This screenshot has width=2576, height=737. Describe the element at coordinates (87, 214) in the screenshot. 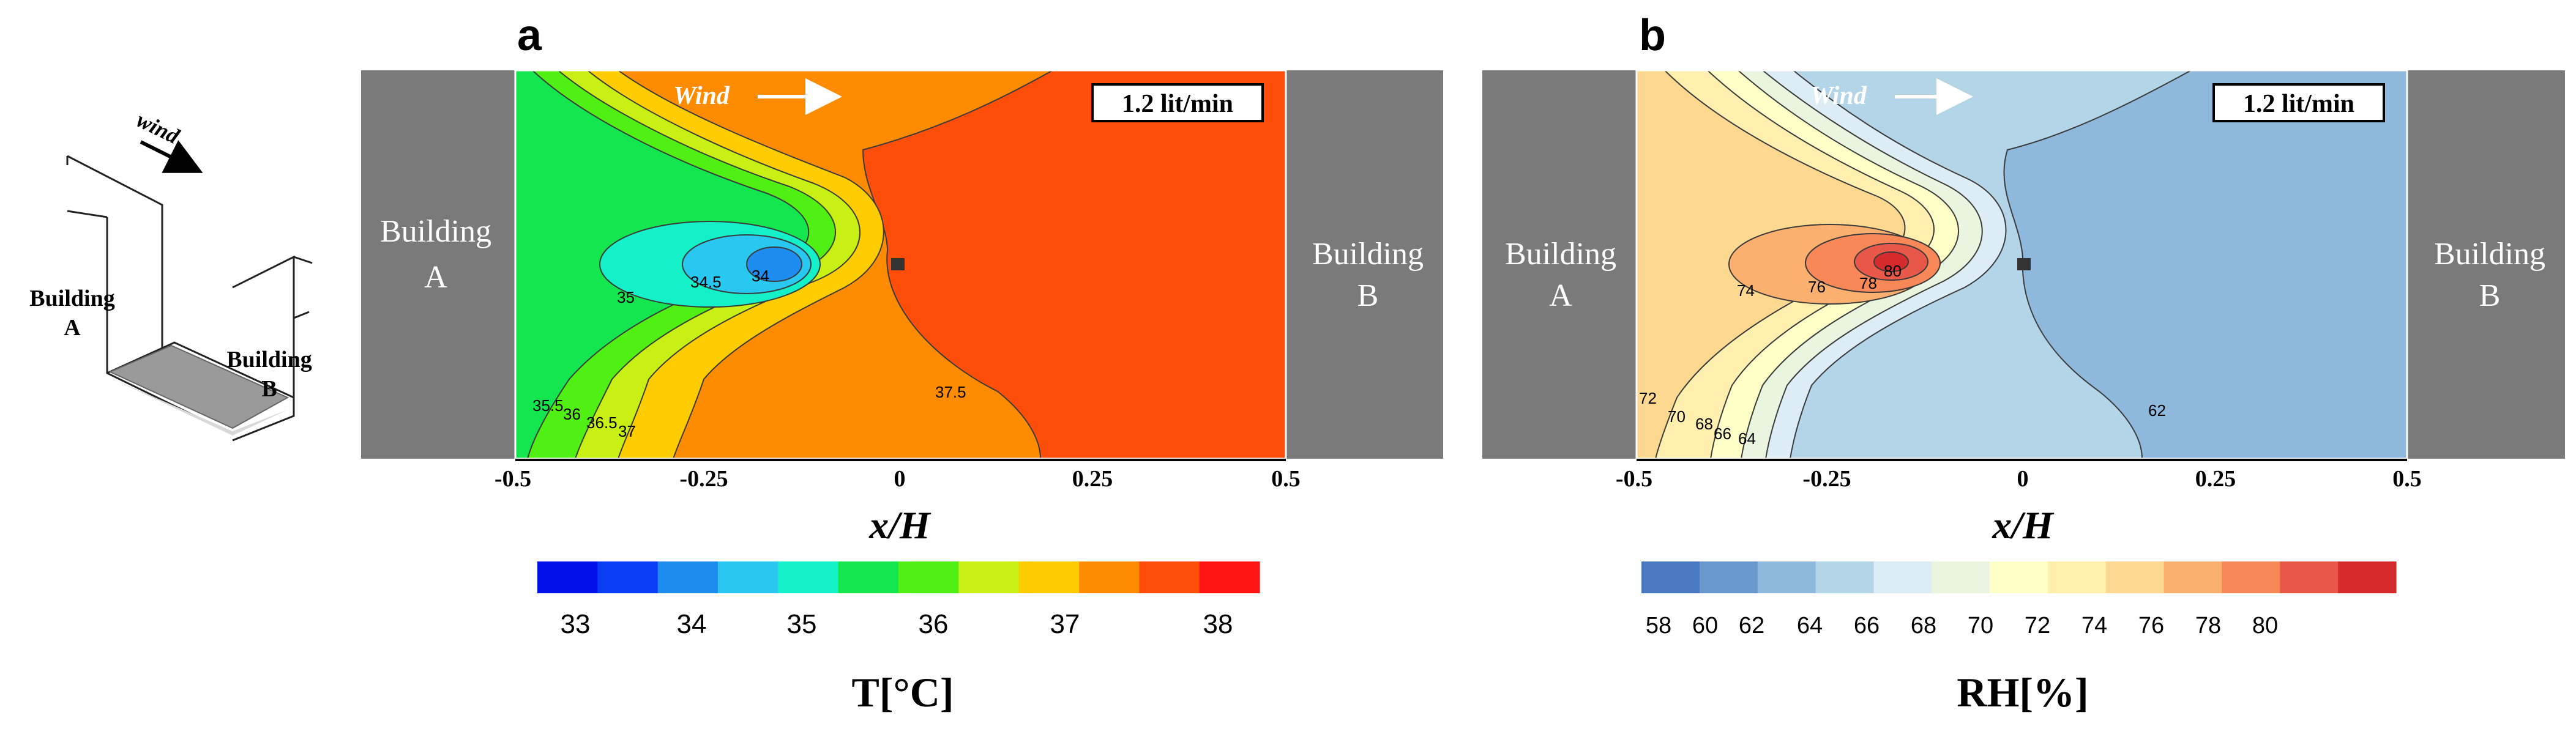

I see `building-a-left` at that location.